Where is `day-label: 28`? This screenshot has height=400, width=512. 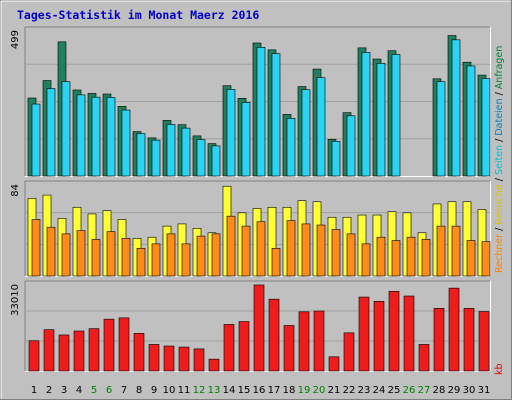
day-label: 28 is located at coordinates (439, 390).